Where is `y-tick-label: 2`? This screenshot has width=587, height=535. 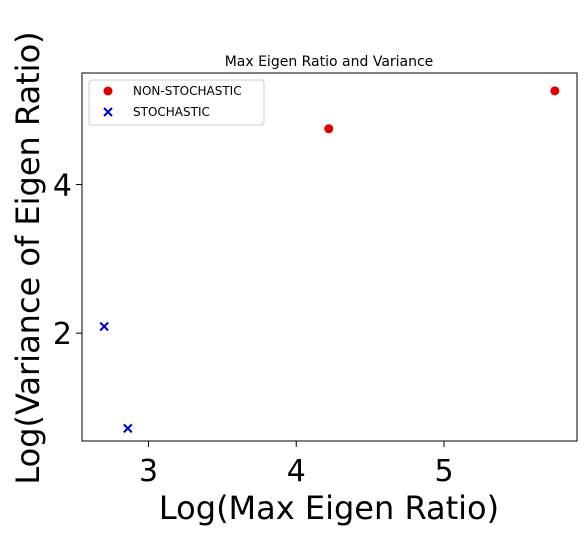 y-tick-label: 2 is located at coordinates (62, 334).